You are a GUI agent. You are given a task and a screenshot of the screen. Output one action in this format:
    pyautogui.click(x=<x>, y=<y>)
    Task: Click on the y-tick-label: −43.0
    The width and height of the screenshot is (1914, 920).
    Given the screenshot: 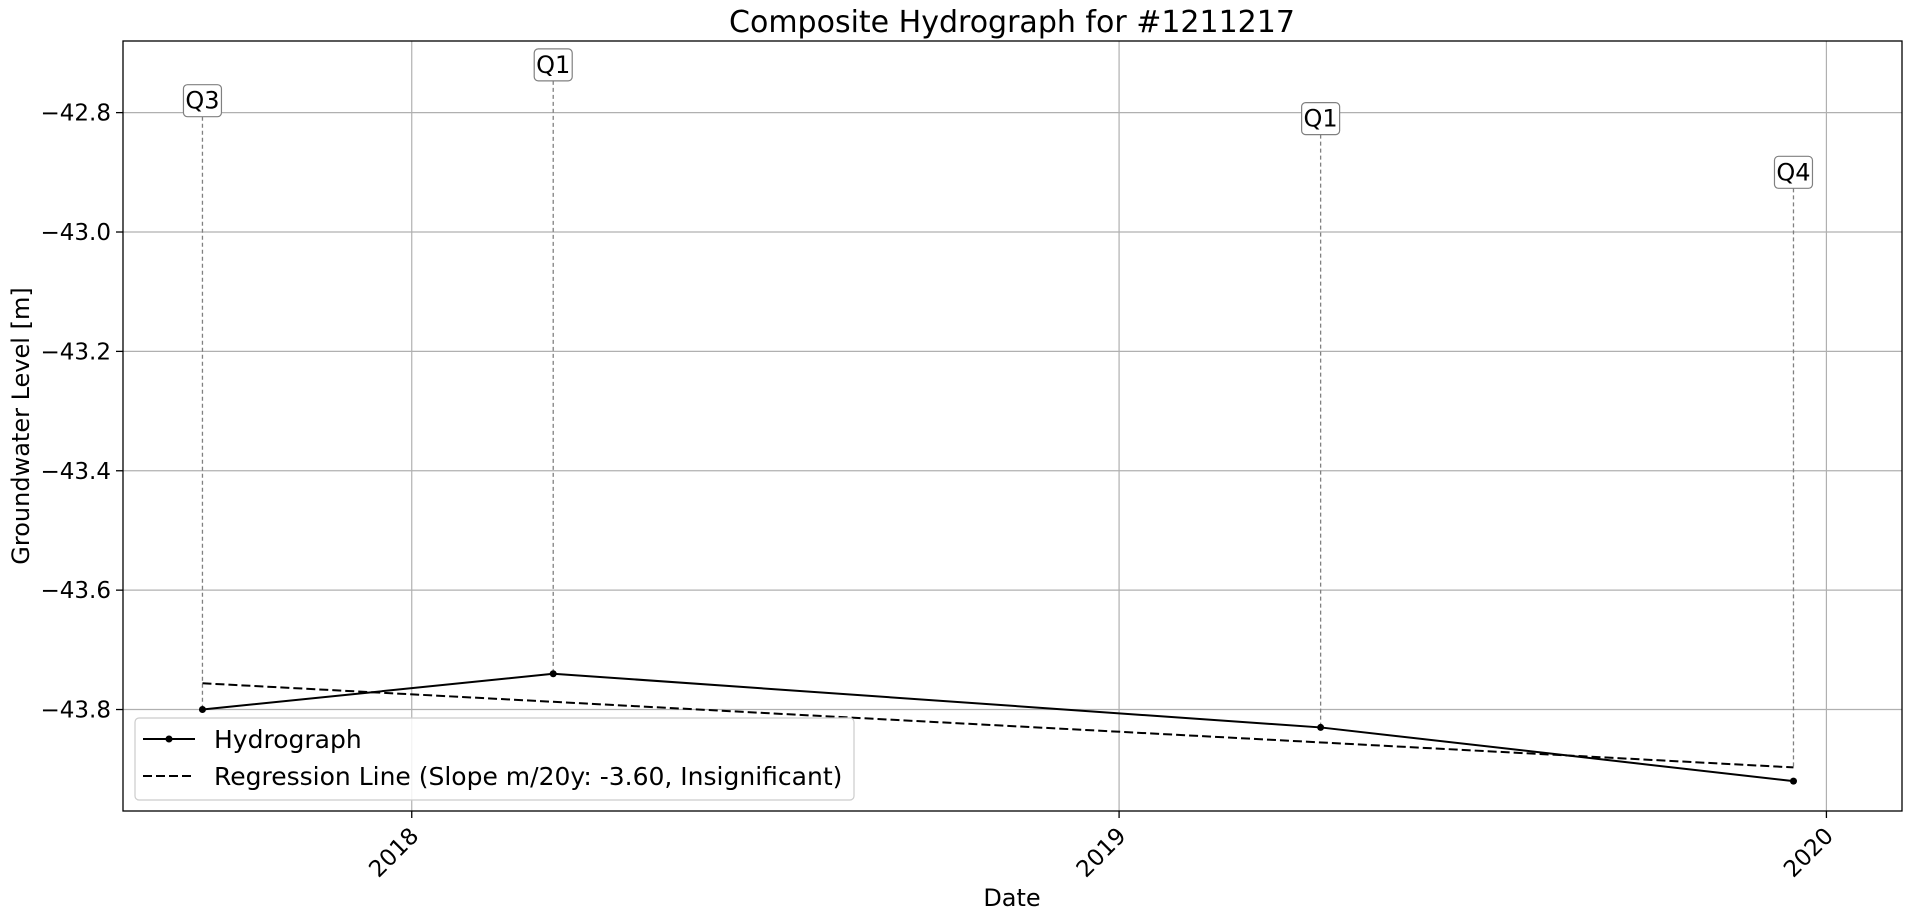 What is the action you would take?
    pyautogui.click(x=76, y=233)
    